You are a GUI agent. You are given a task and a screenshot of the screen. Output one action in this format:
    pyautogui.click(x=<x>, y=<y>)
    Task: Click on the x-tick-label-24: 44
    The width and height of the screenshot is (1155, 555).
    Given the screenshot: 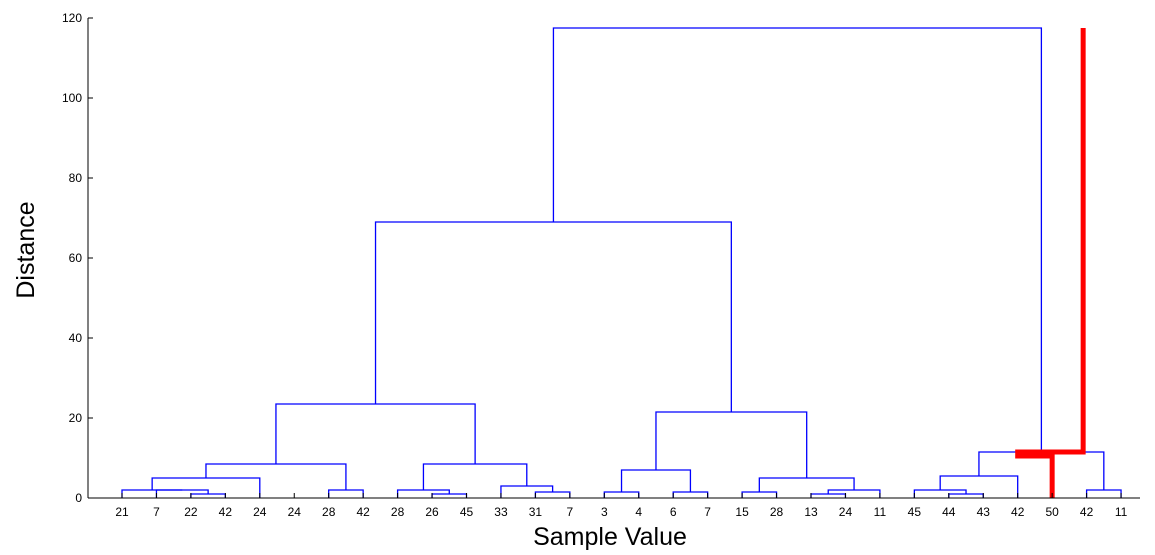 What is the action you would take?
    pyautogui.click(x=949, y=512)
    